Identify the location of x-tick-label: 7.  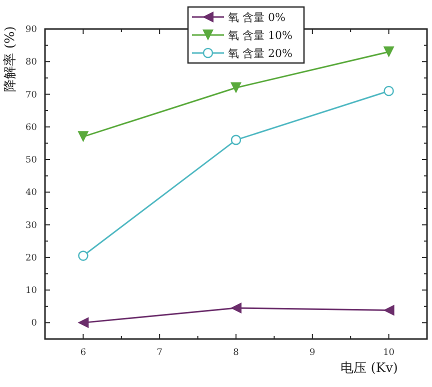
(159, 353).